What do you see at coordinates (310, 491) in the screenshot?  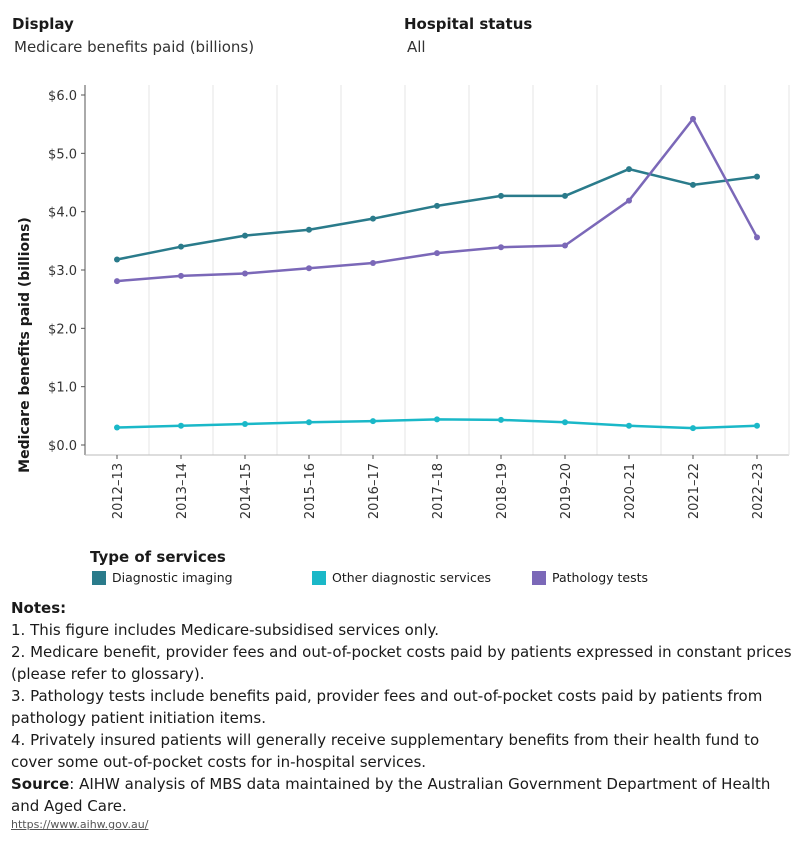 I see `x-tick-label: 2015–16` at bounding box center [310, 491].